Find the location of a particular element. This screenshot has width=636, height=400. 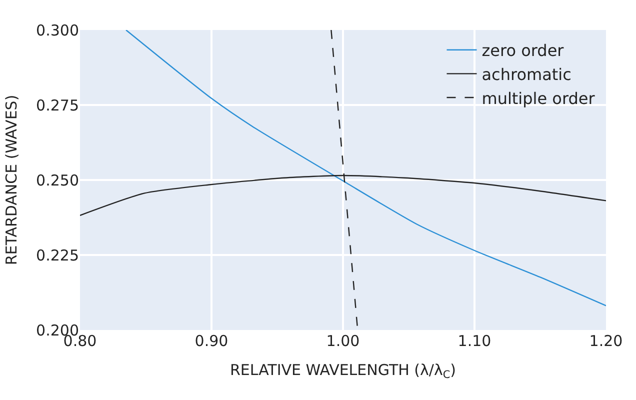

x-axis-title: RELATIVE WAVELENGTH (λ/λ$_{C}$) is located at coordinates (343, 371).